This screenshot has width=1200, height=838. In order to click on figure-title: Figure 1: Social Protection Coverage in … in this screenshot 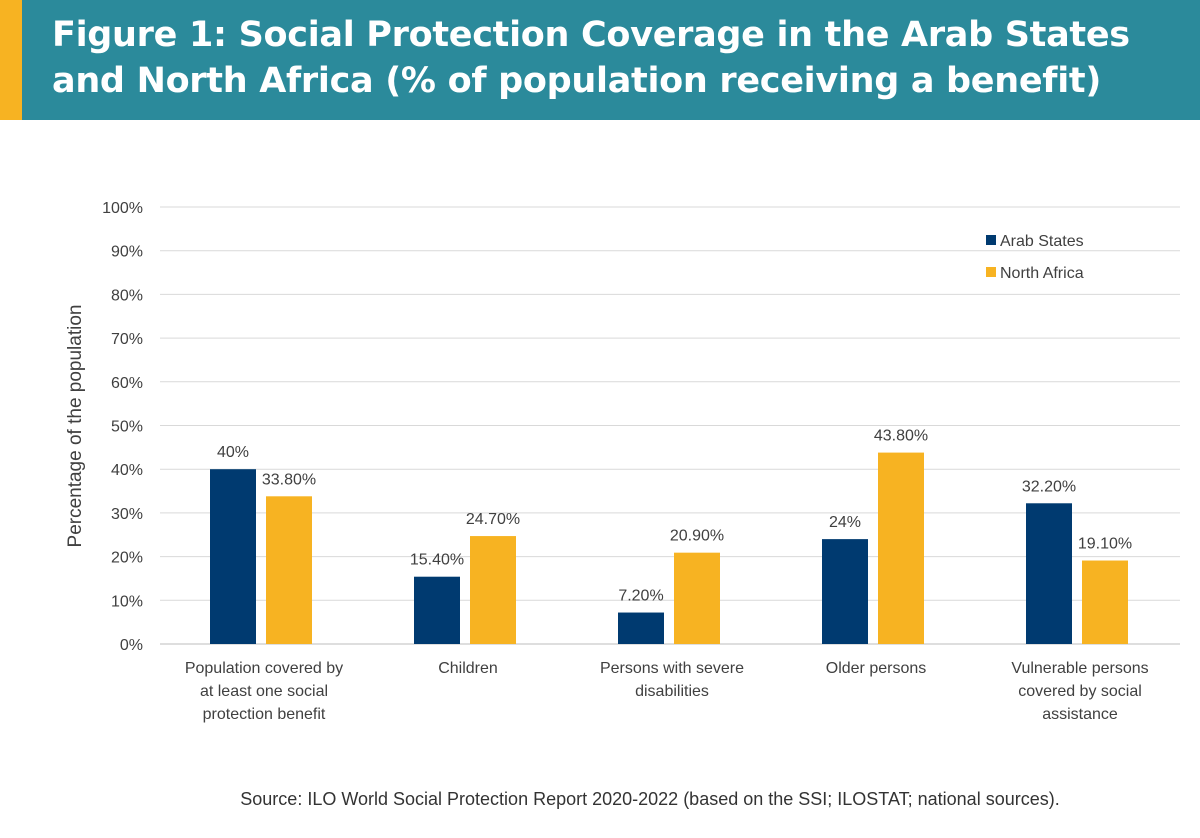, I will do `click(591, 58)`.